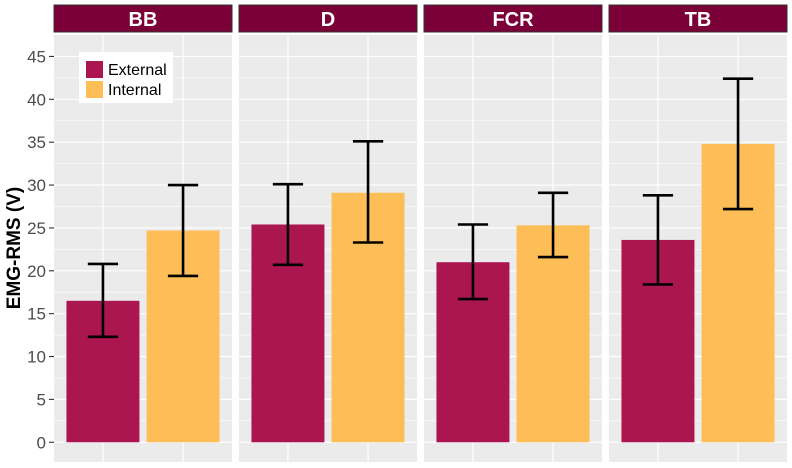 The height and width of the screenshot is (468, 792). Describe the element at coordinates (41, 442) in the screenshot. I see `y-tick-label: 0` at that location.